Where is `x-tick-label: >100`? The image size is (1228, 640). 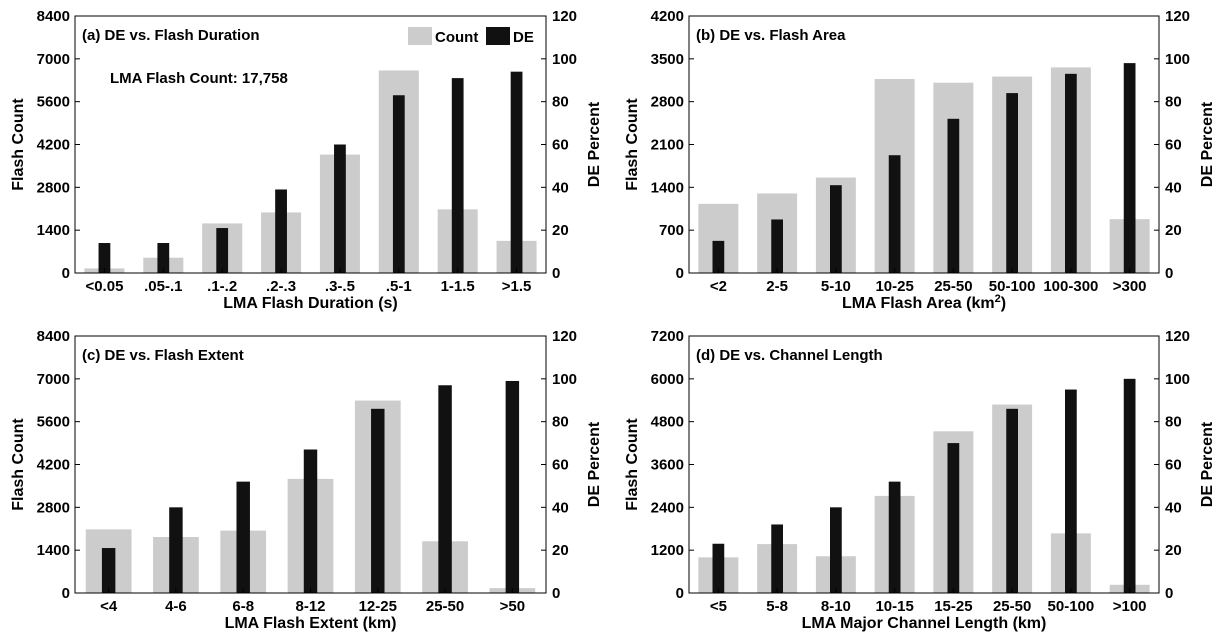 x-tick-label: >100 is located at coordinates (1130, 606).